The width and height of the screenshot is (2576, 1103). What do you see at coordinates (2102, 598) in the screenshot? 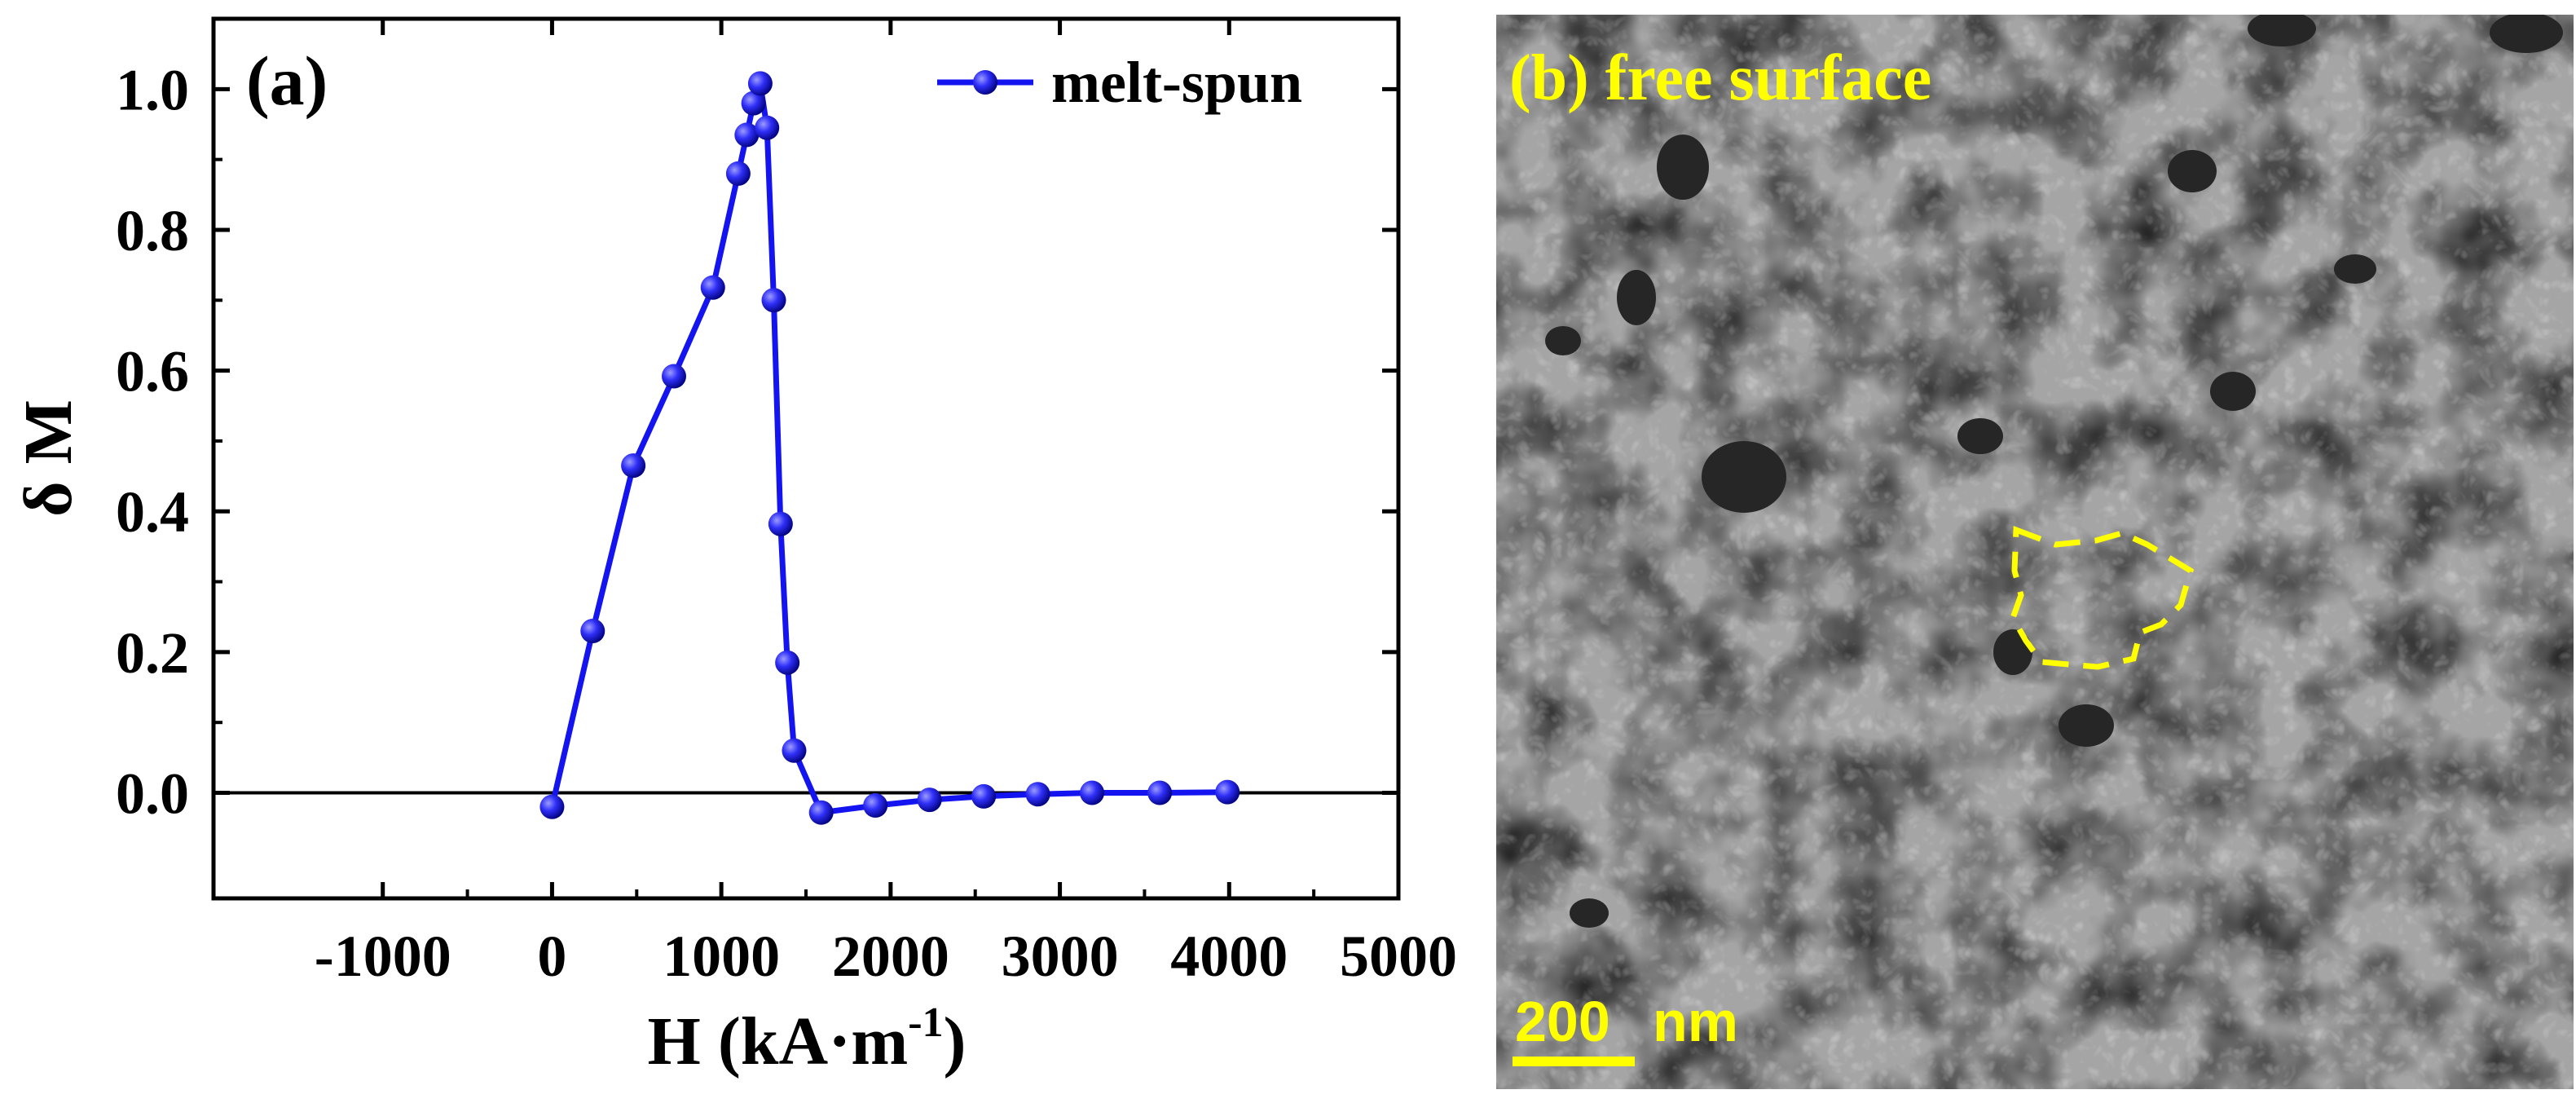
I see `highlighted-grain-outline` at bounding box center [2102, 598].